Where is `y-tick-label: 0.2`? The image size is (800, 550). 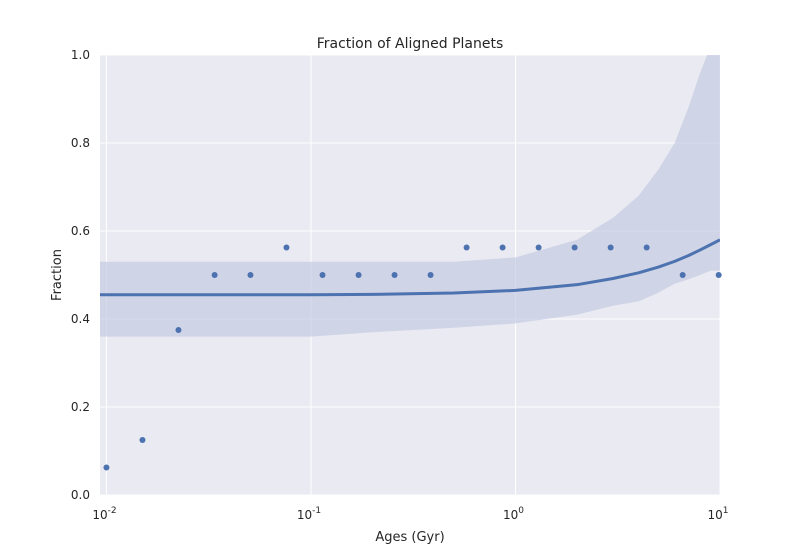
y-tick-label: 0.2 is located at coordinates (80, 407).